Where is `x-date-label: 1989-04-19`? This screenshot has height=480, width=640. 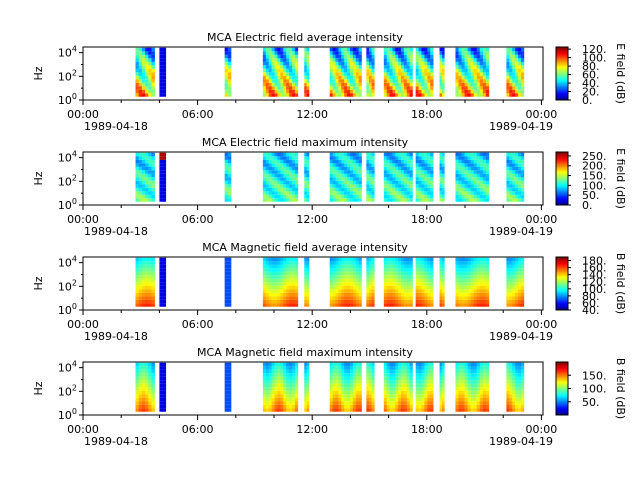
x-date-label: 1989-04-19 is located at coordinates (521, 126).